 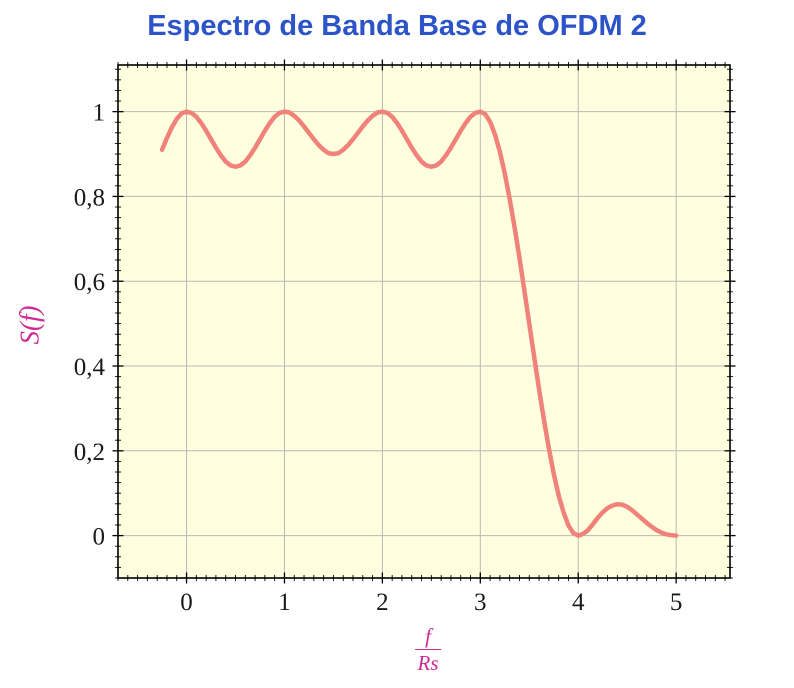 I want to click on x-axis-label: f Rs, so click(x=428, y=649).